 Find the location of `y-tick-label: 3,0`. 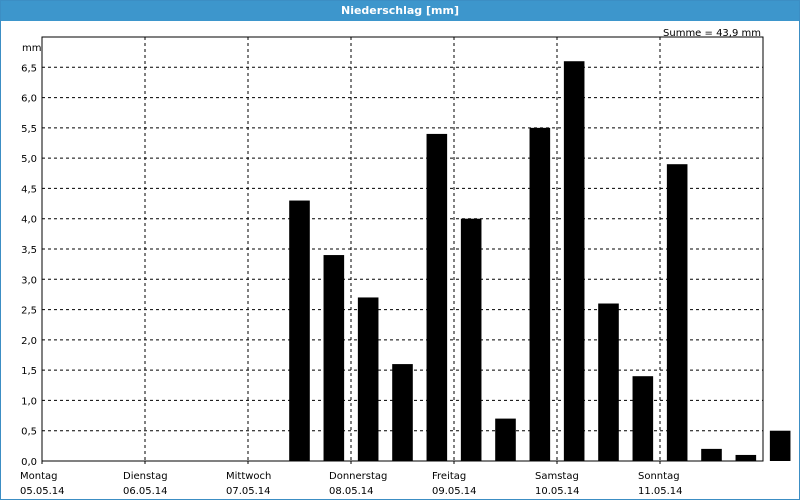

y-tick-label: 3,0 is located at coordinates (29, 280).